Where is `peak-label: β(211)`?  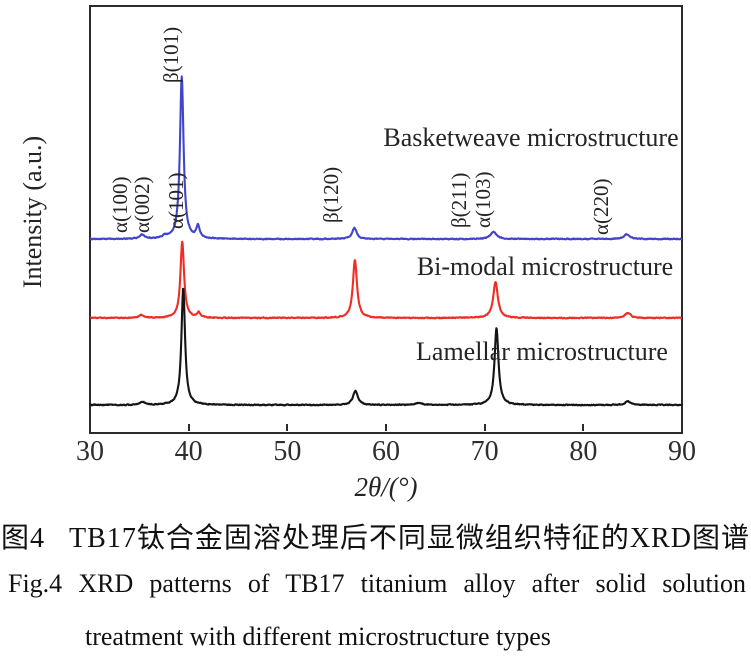
peak-label: β(211) is located at coordinates (459, 200).